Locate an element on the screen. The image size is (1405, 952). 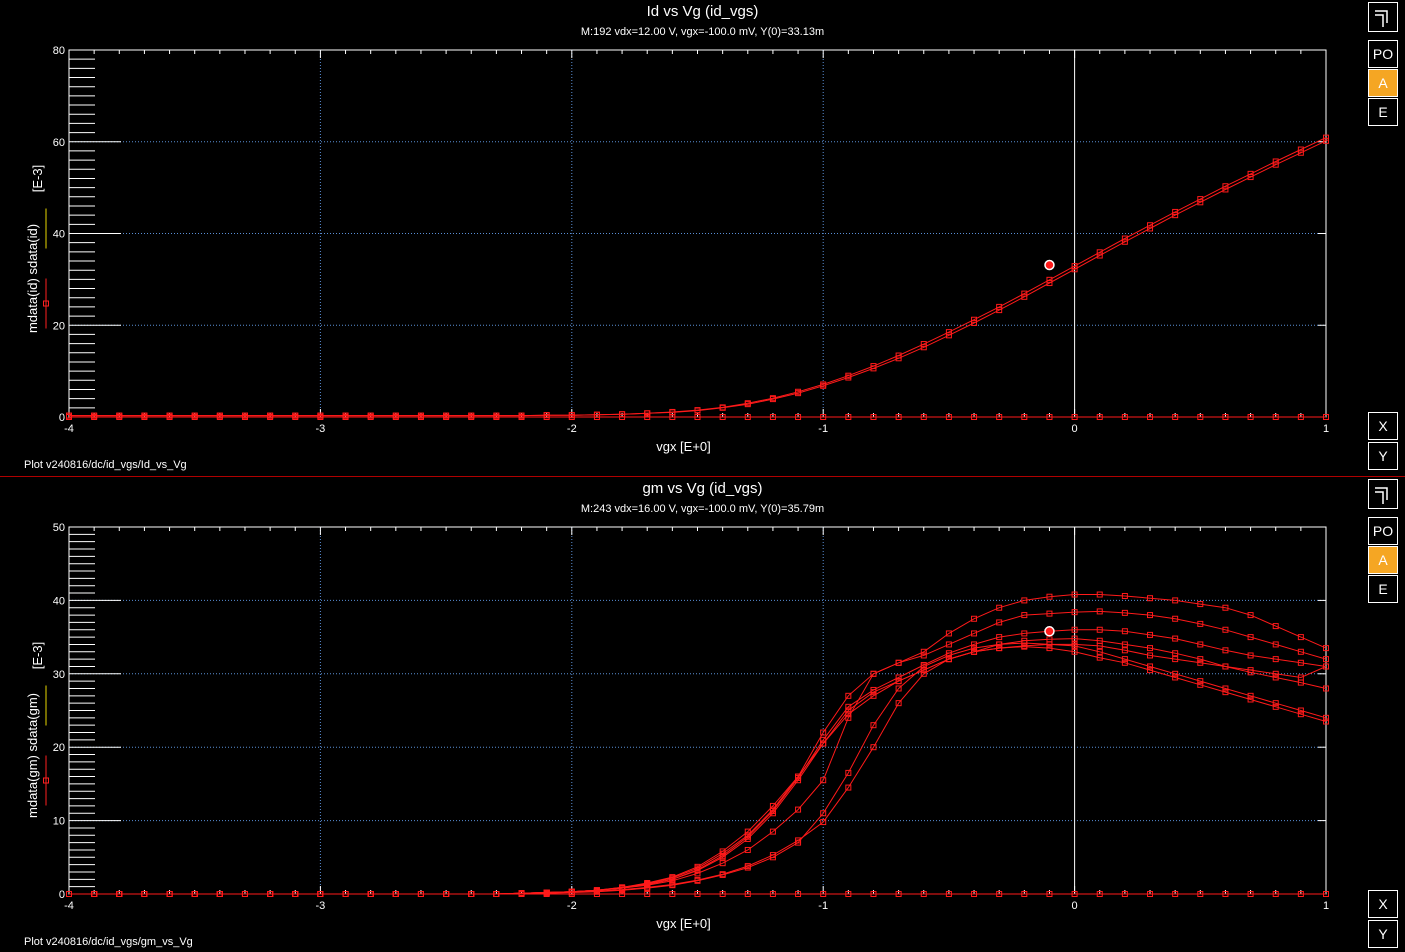
cursor-marker is located at coordinates (1049, 631).